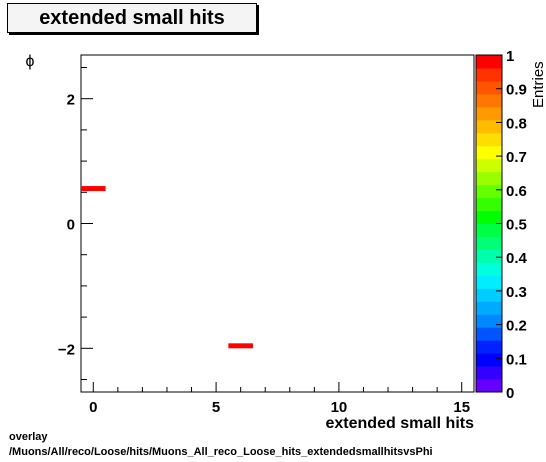  What do you see at coordinates (516, 359) in the screenshot?
I see `colorbar-tick-label: 0.1` at bounding box center [516, 359].